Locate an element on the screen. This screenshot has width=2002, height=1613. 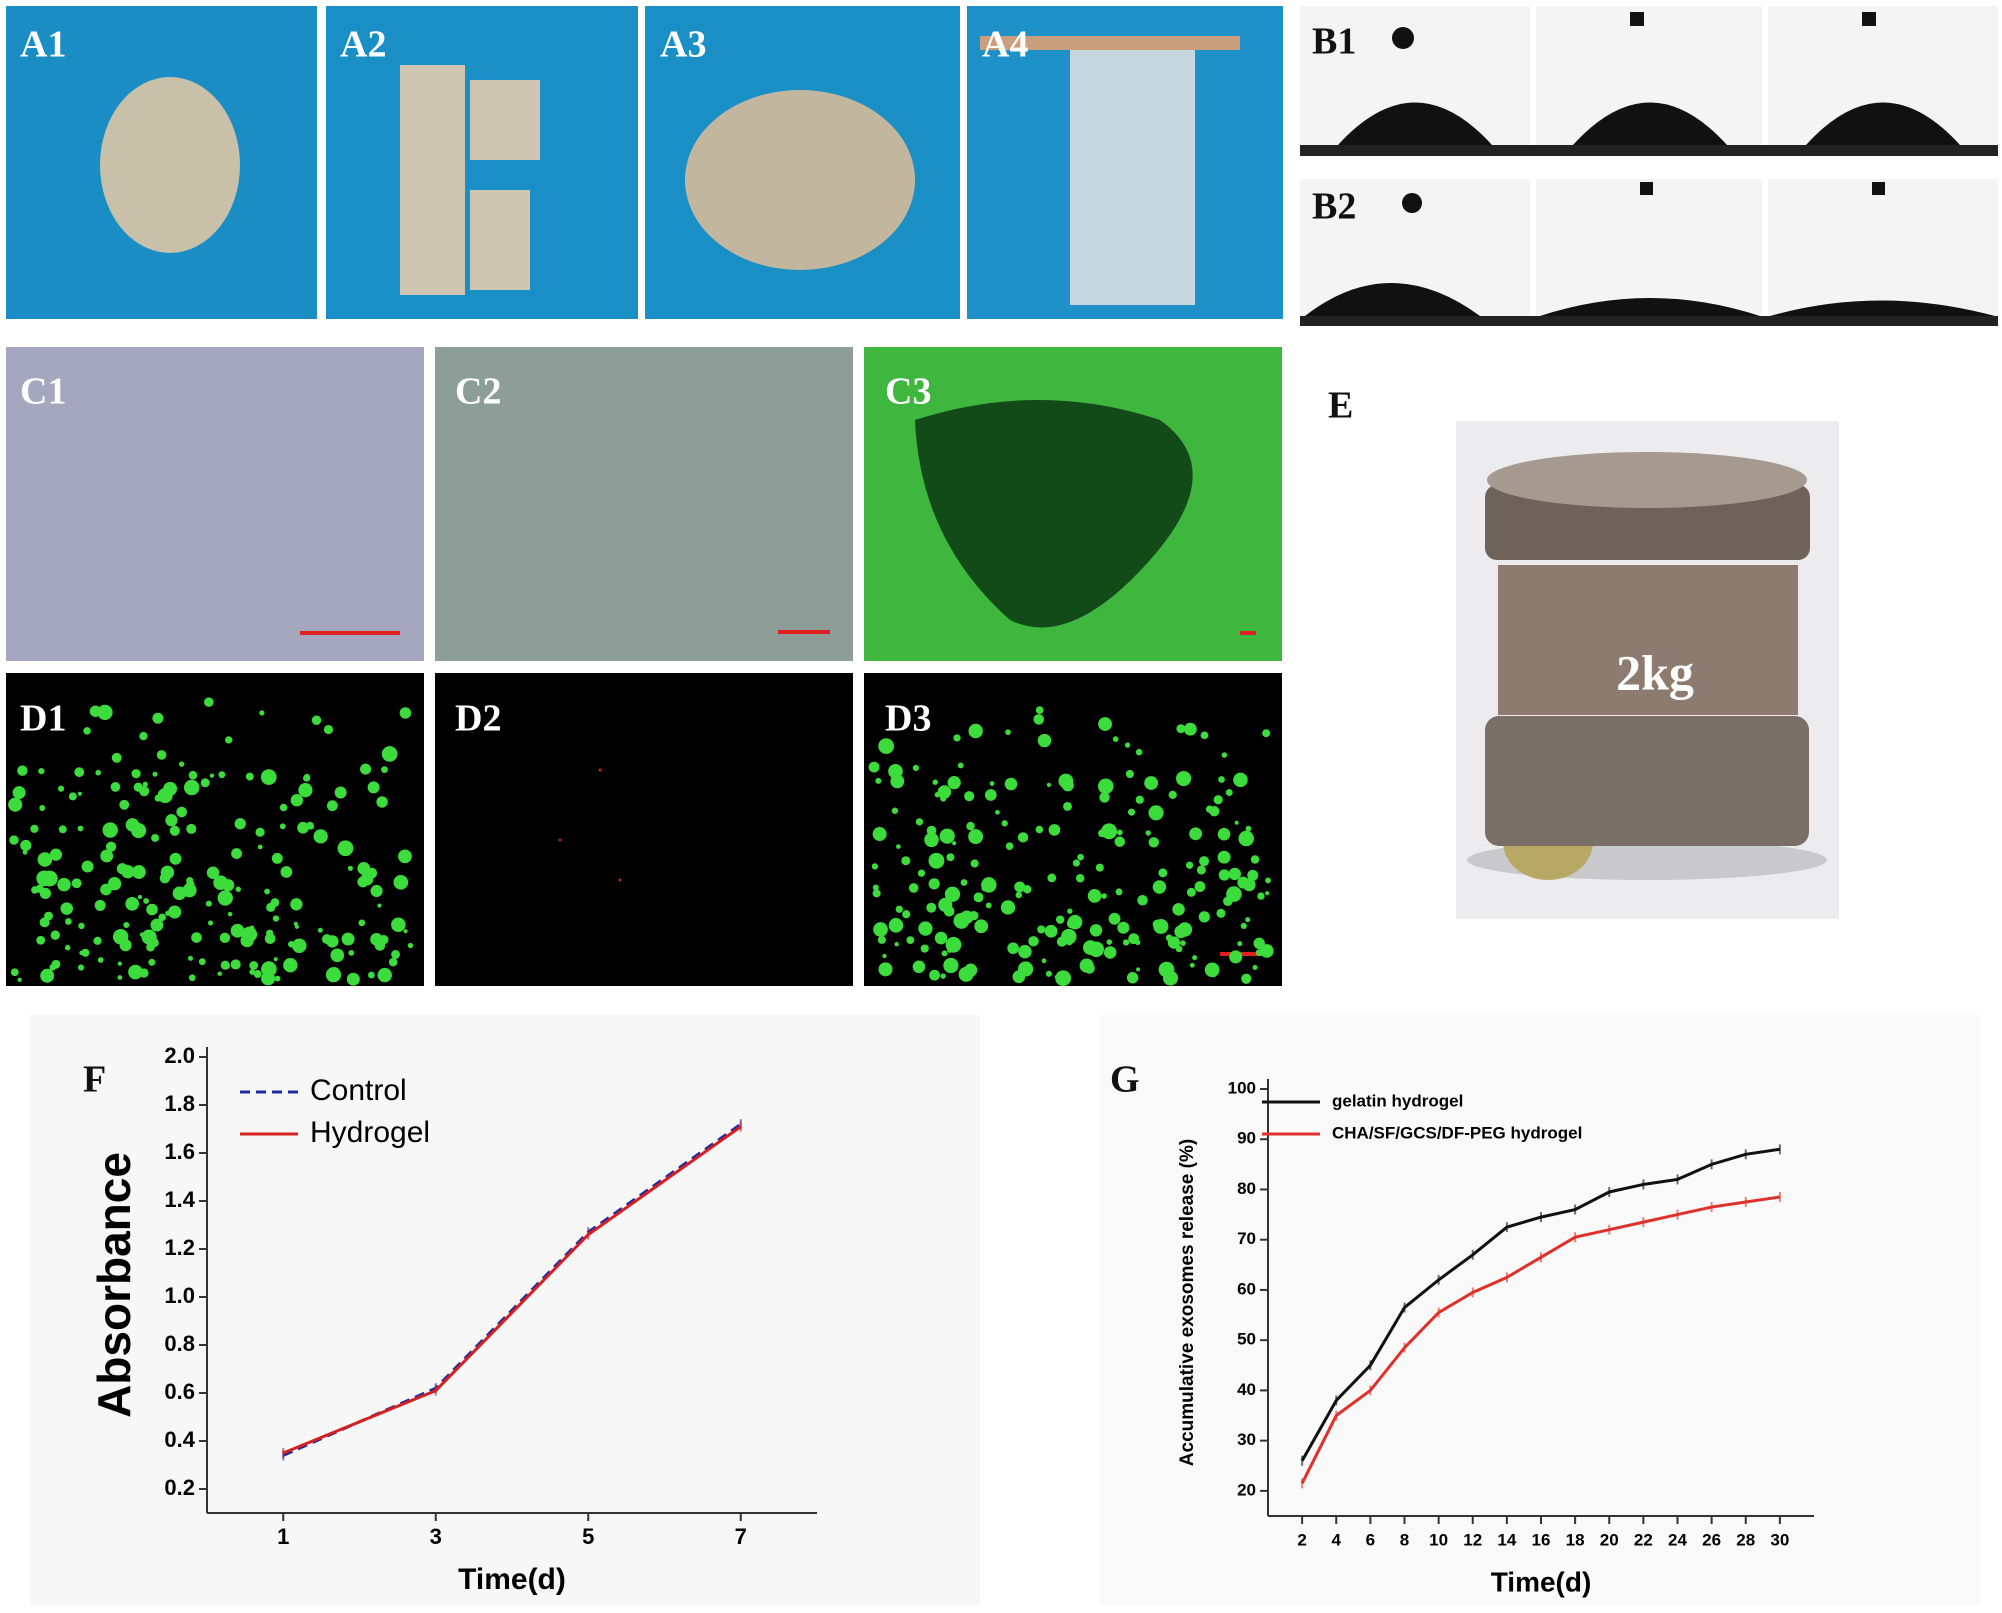
photo-d is located at coordinates (644, 830).